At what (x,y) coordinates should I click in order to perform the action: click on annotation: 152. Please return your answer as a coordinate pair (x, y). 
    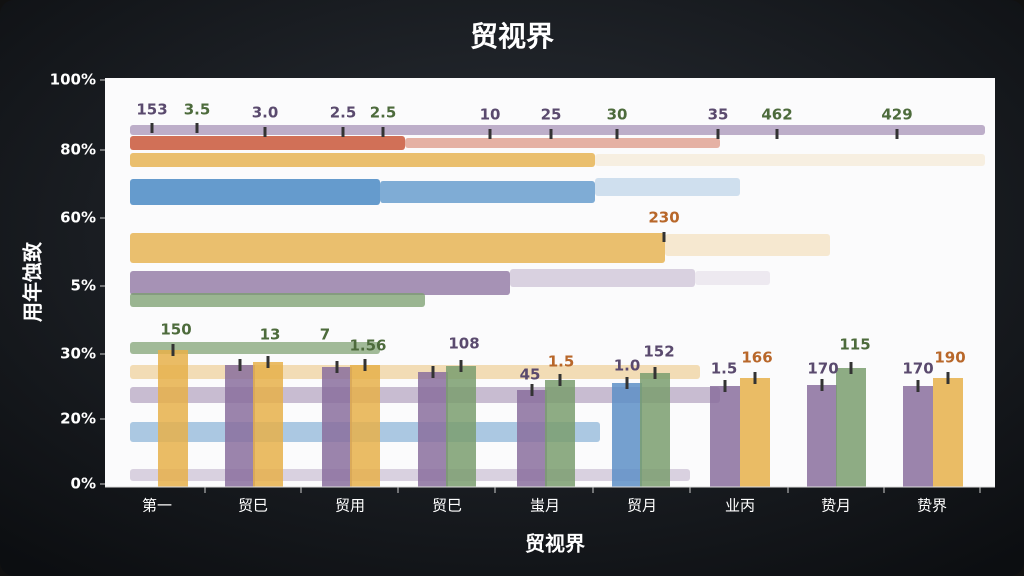
    Looking at the image, I should click on (658, 352).